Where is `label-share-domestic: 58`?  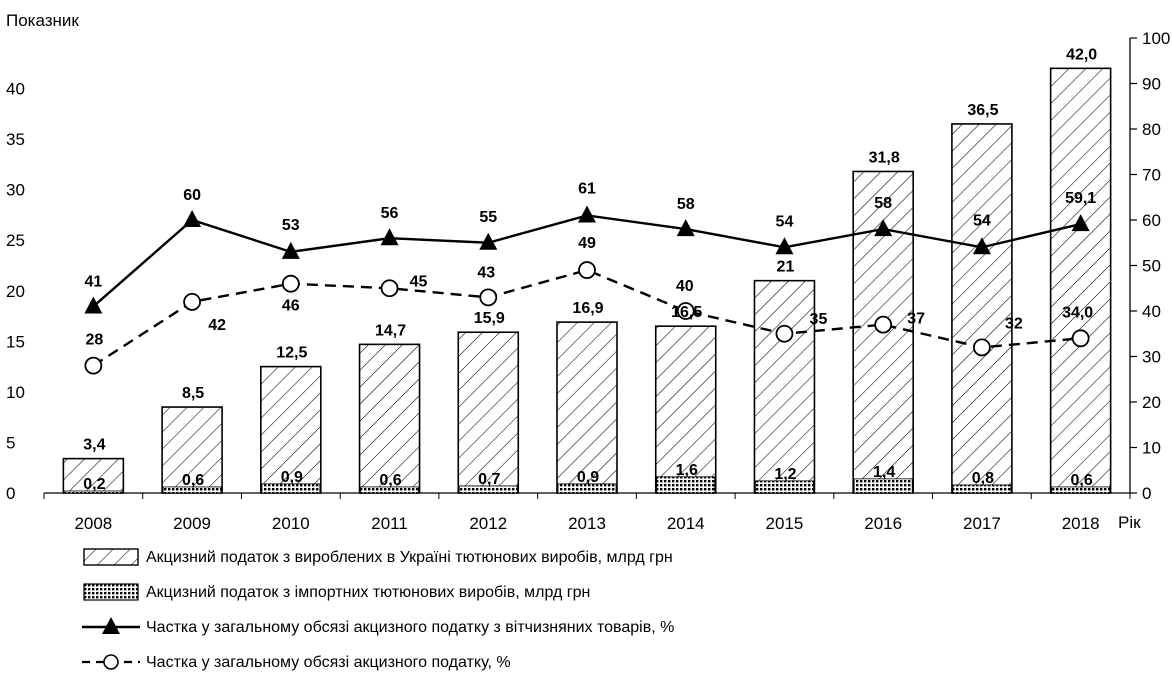
label-share-domestic: 58 is located at coordinates (883, 203).